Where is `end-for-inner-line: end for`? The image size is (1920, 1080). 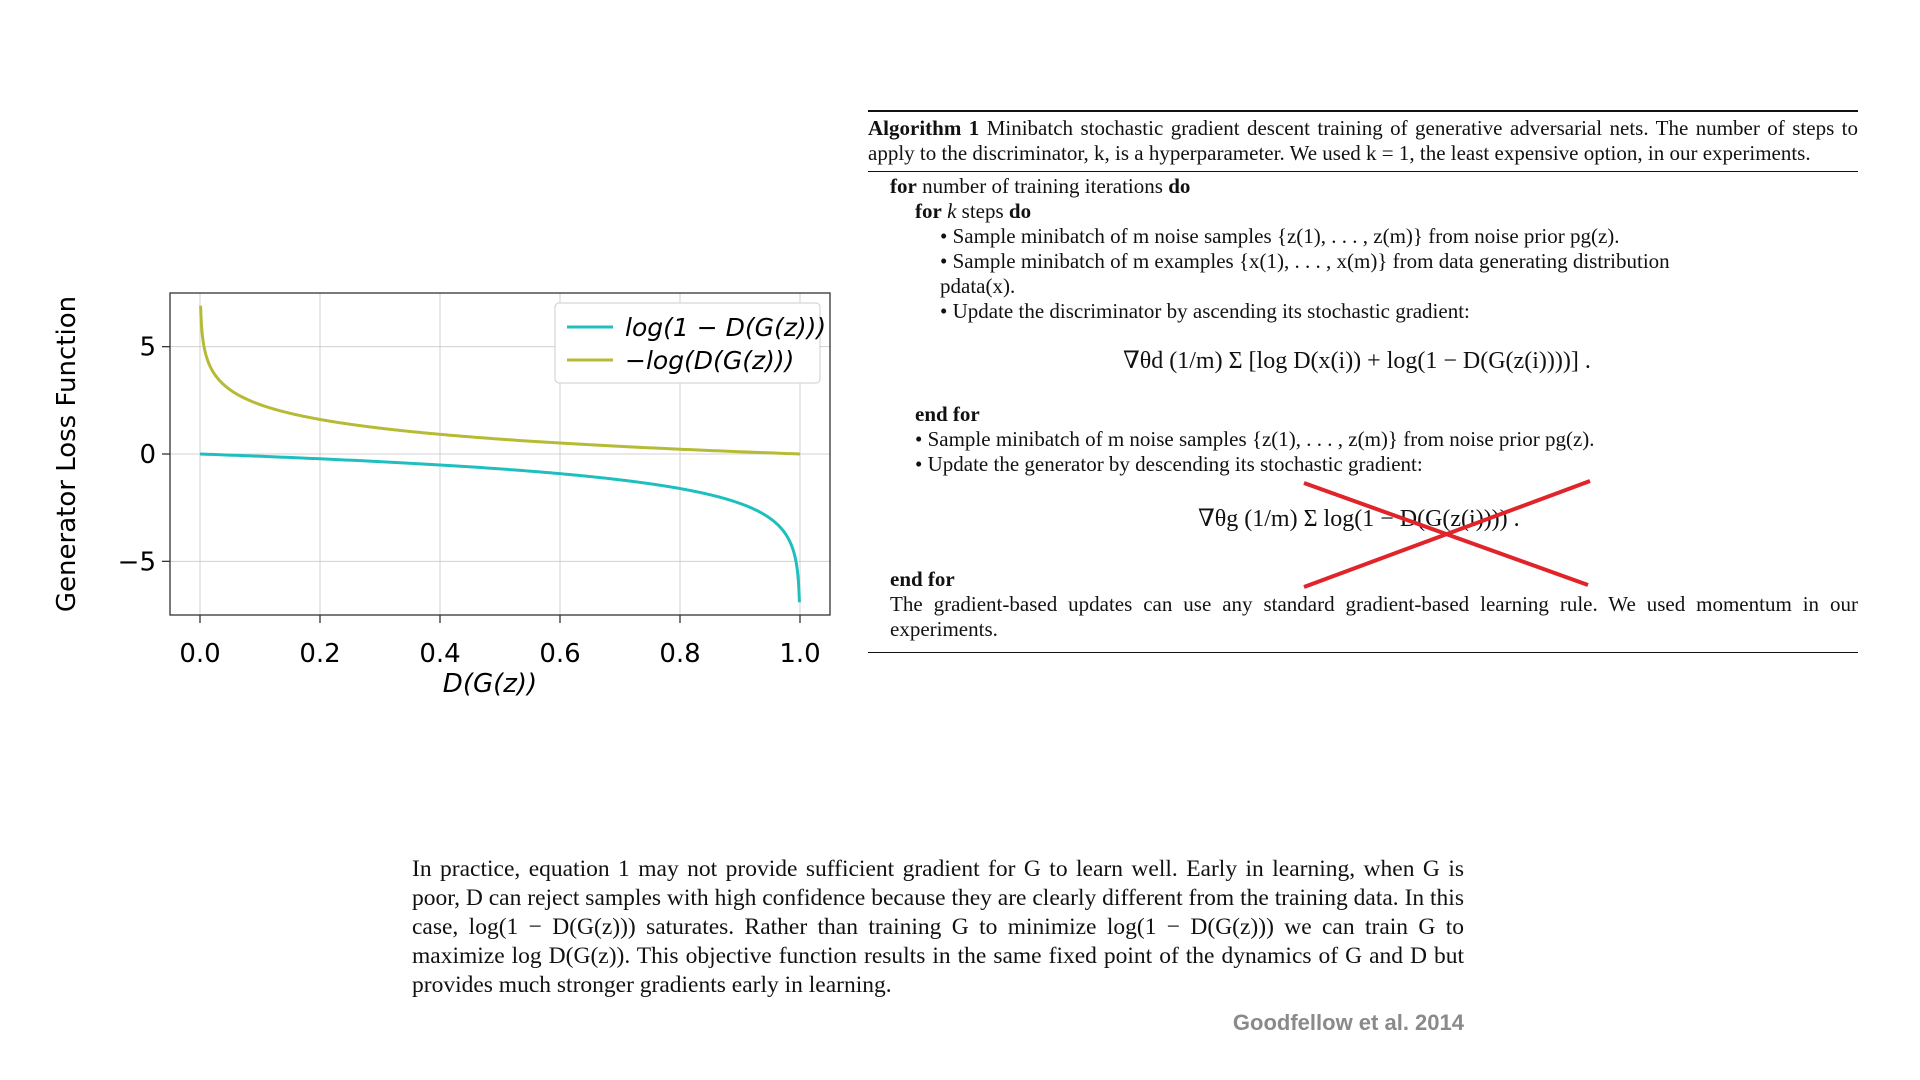
end-for-inner-line: end for is located at coordinates (1363, 414).